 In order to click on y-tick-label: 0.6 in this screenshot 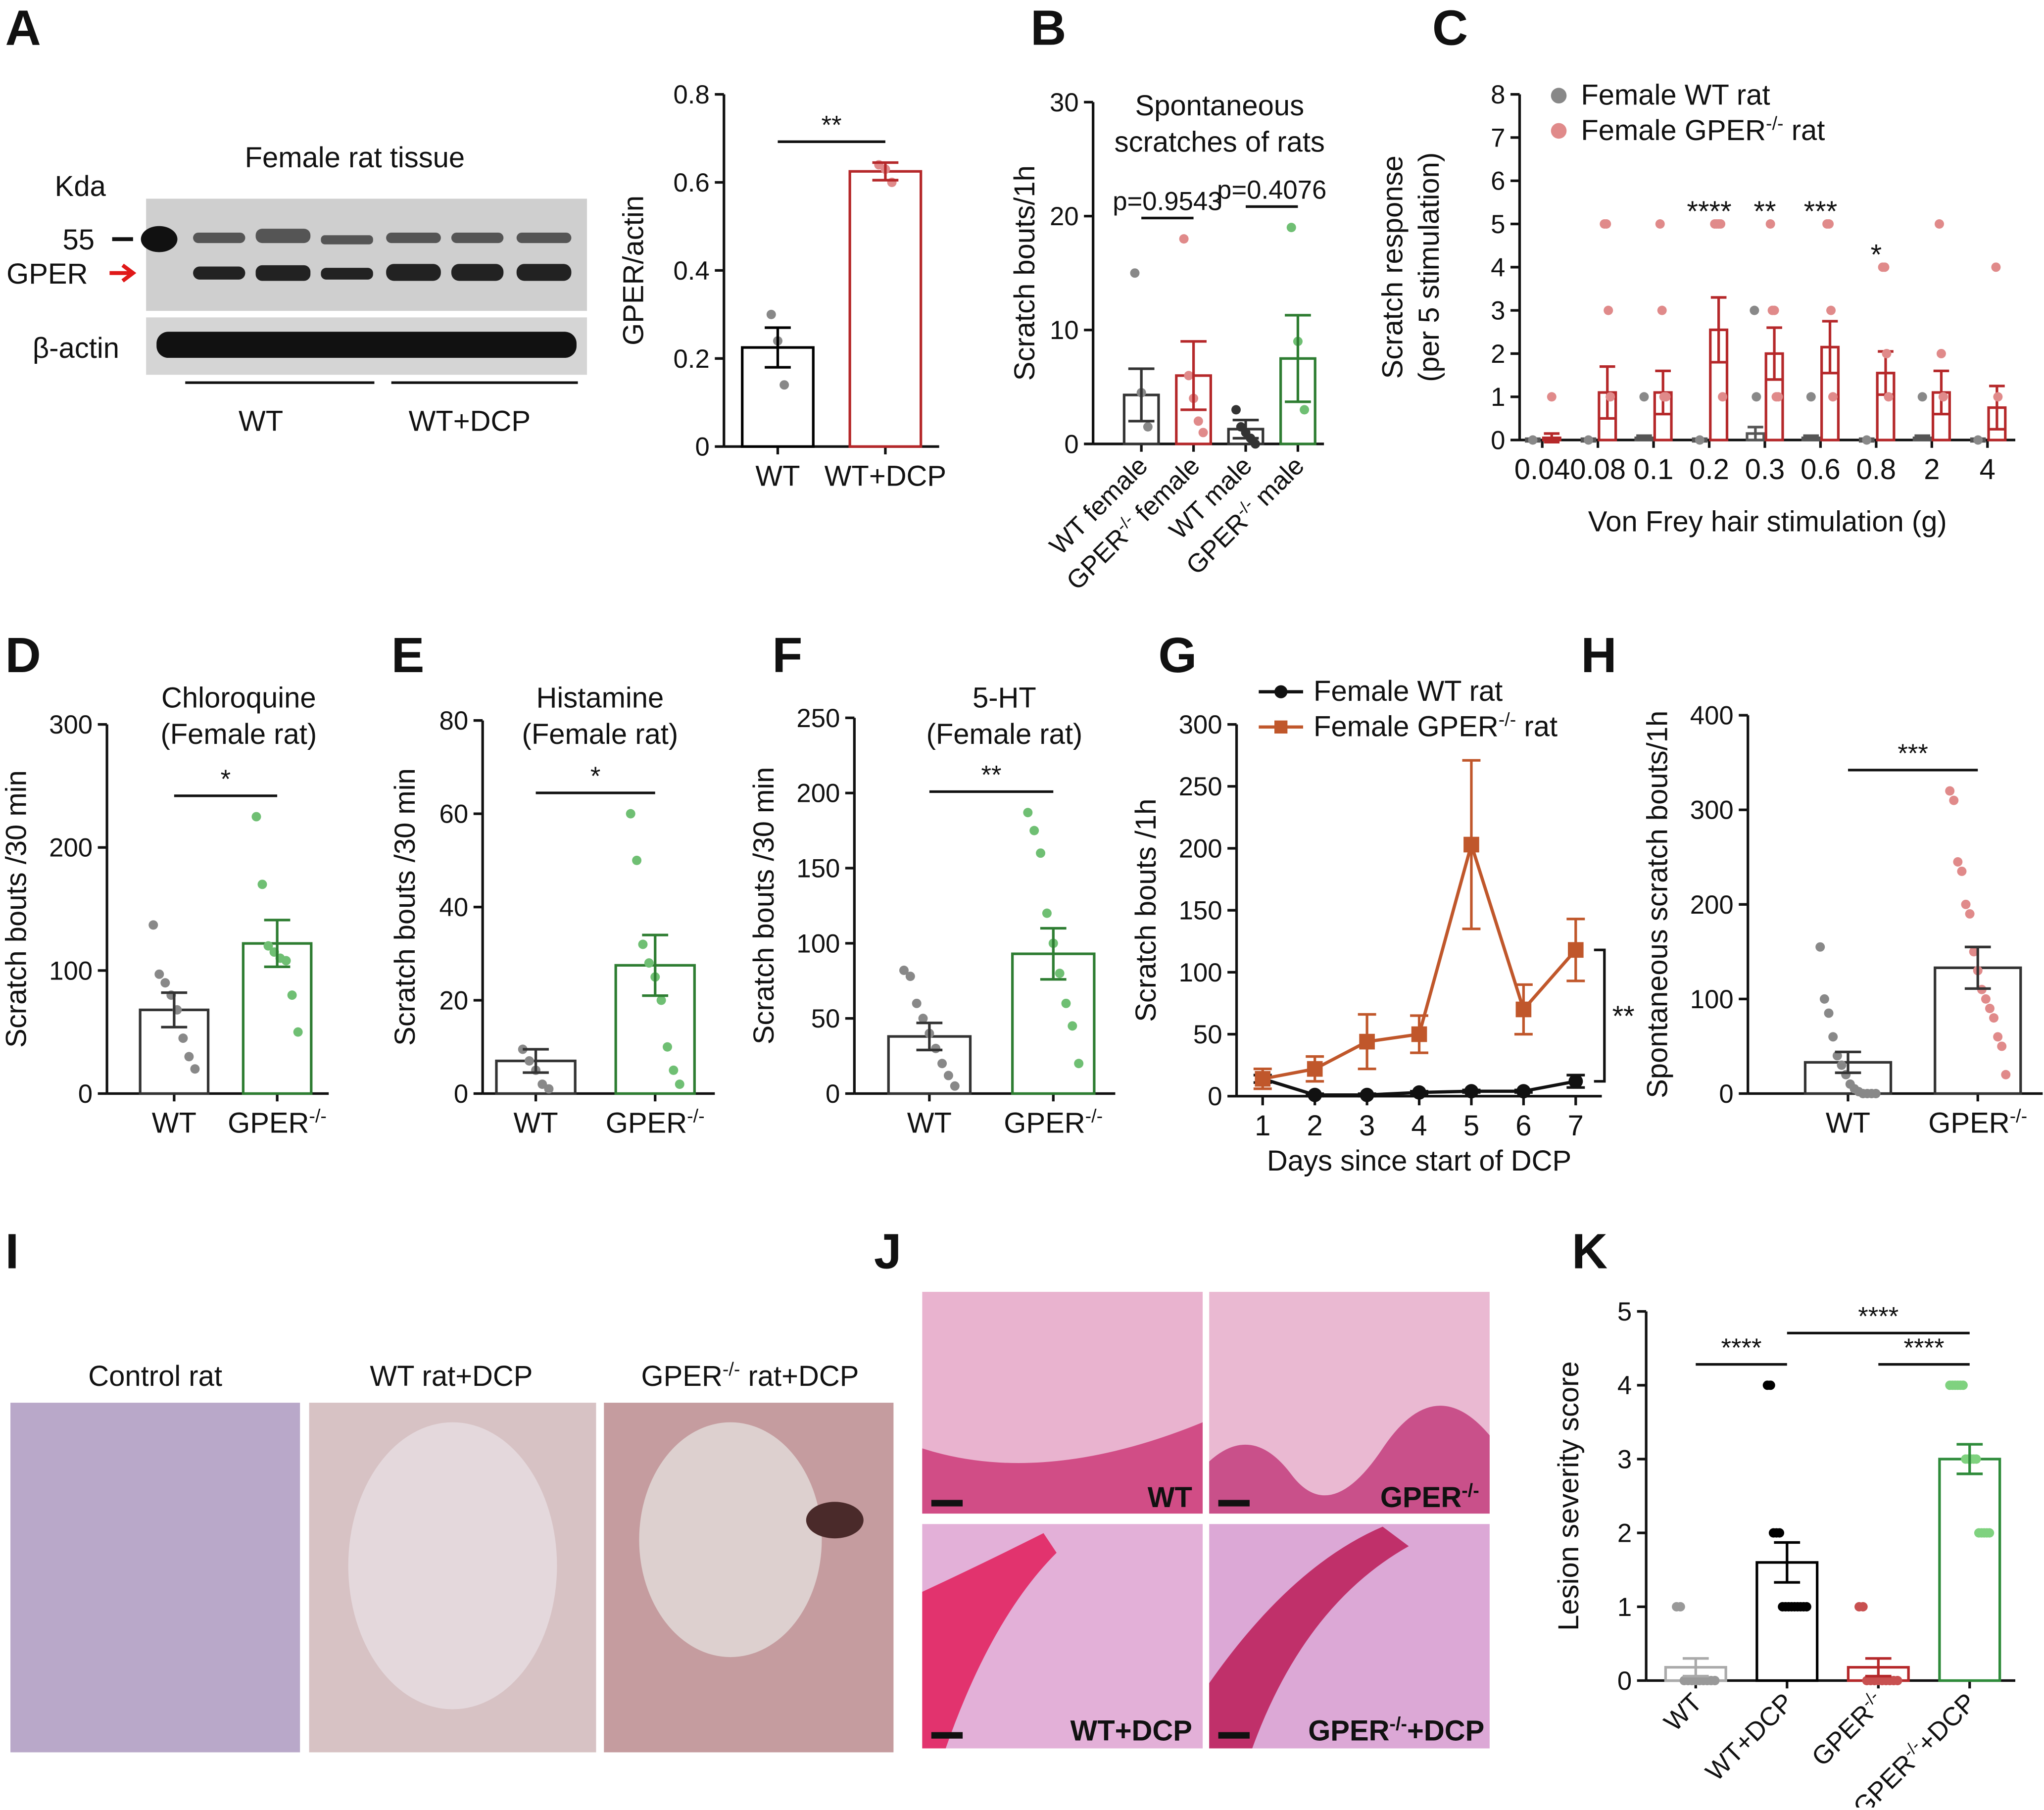, I will do `click(692, 182)`.